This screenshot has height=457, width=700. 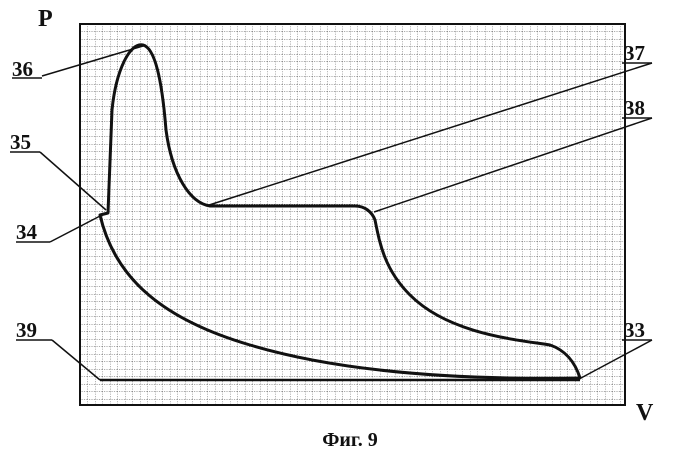 I want to click on figure-caption: Фиг. 9, so click(x=350, y=440).